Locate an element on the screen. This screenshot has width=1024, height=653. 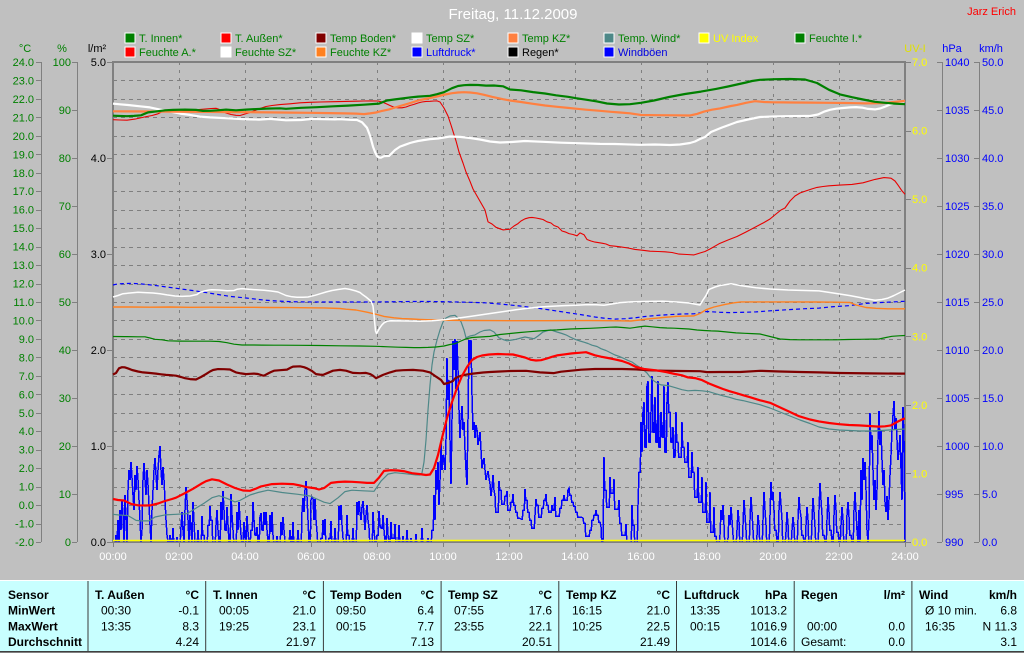
svg-text: Temp SZ* is located at coordinates (450, 39).